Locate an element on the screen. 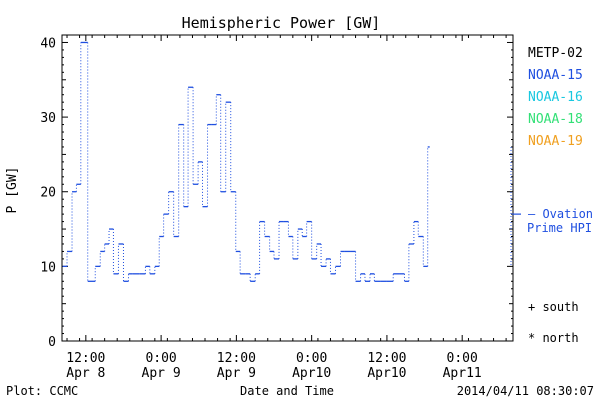 The width and height of the screenshot is (600, 400). y-tick-label: 20 is located at coordinates (48, 193).